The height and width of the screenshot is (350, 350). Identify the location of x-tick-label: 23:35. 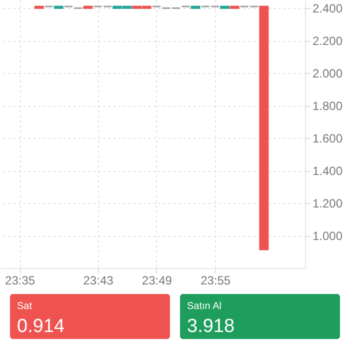
(20, 281).